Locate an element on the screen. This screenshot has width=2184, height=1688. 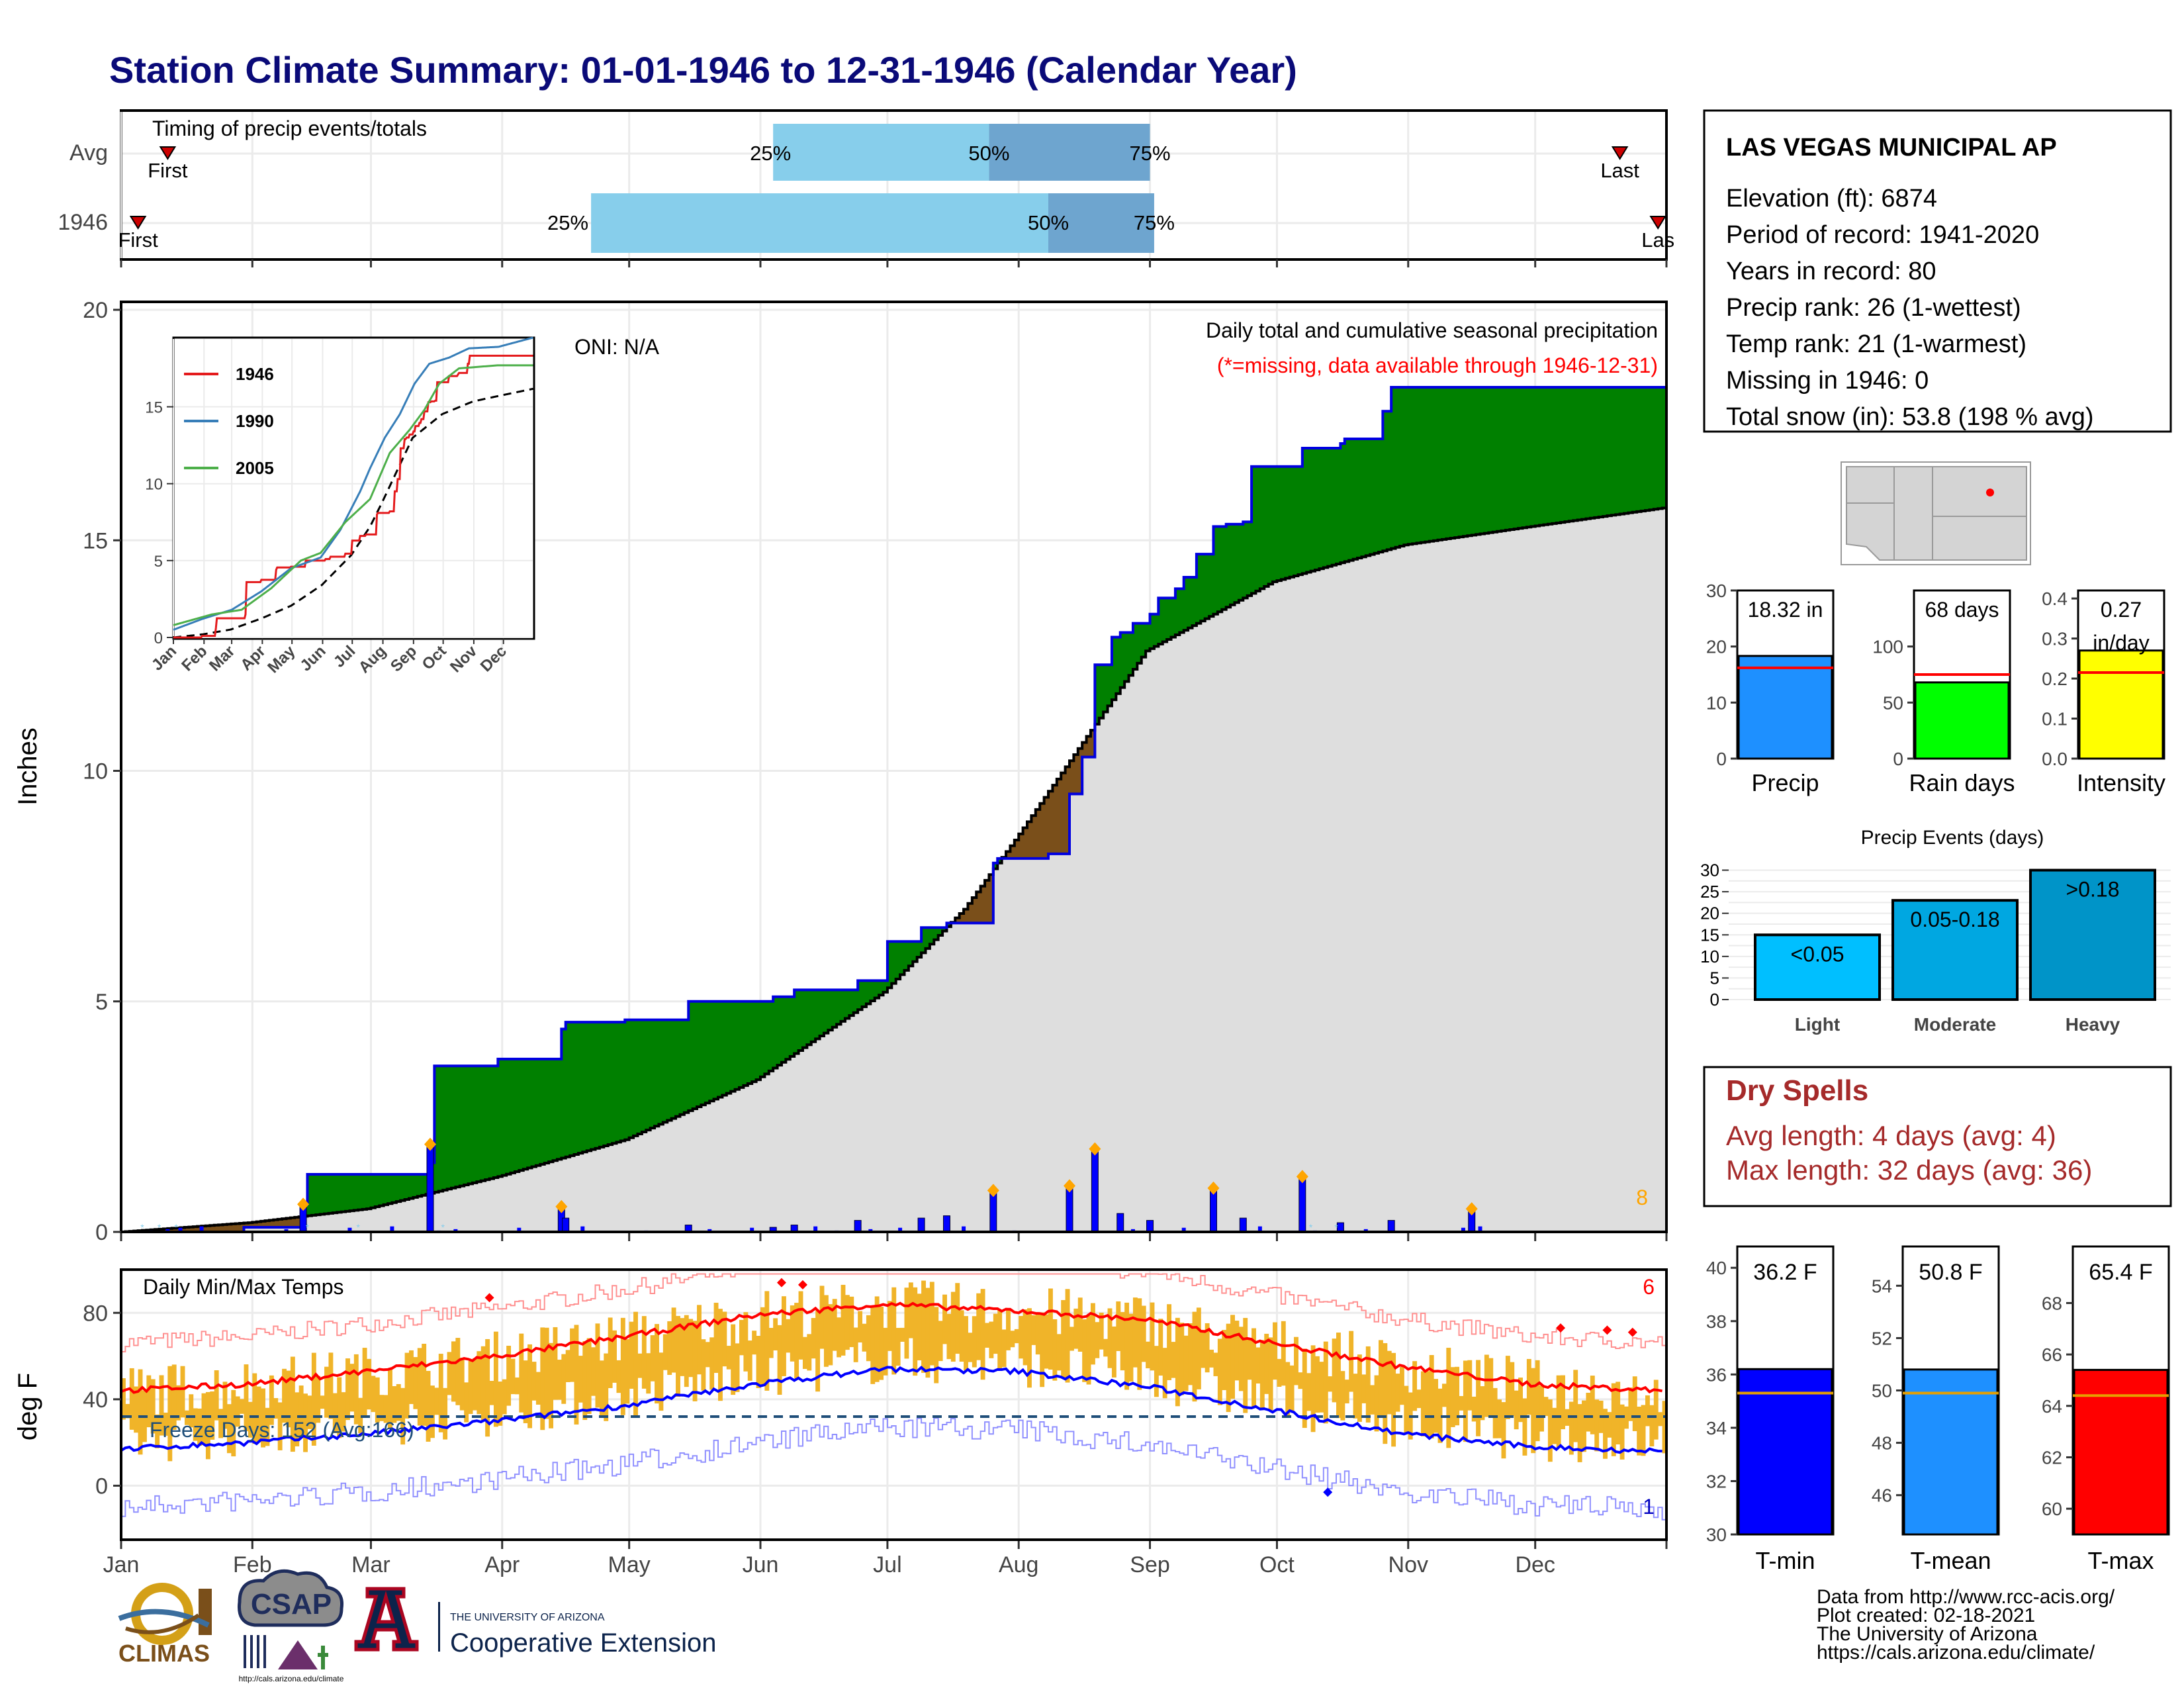
summary-y-tick-label: 0.4 is located at coordinates (2055, 598).